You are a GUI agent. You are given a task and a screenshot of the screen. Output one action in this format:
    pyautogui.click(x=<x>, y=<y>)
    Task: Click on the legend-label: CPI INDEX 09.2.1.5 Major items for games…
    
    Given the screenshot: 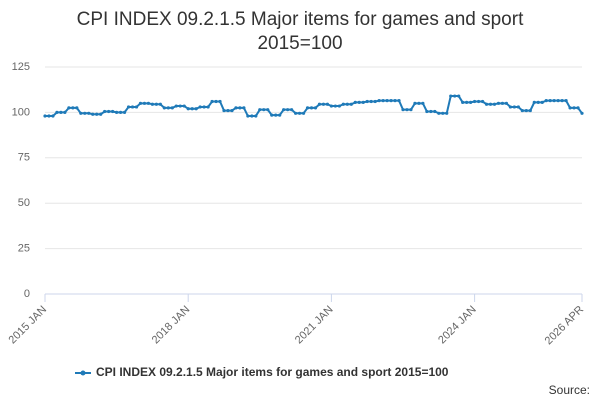 What is the action you would take?
    pyautogui.click(x=272, y=372)
    